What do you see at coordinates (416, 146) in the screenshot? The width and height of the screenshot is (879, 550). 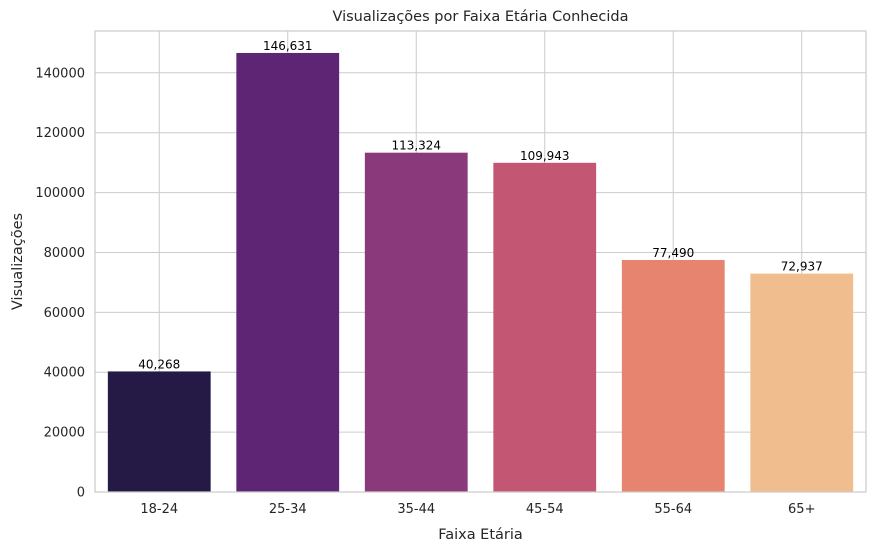 I see `data-label: 113,324` at bounding box center [416, 146].